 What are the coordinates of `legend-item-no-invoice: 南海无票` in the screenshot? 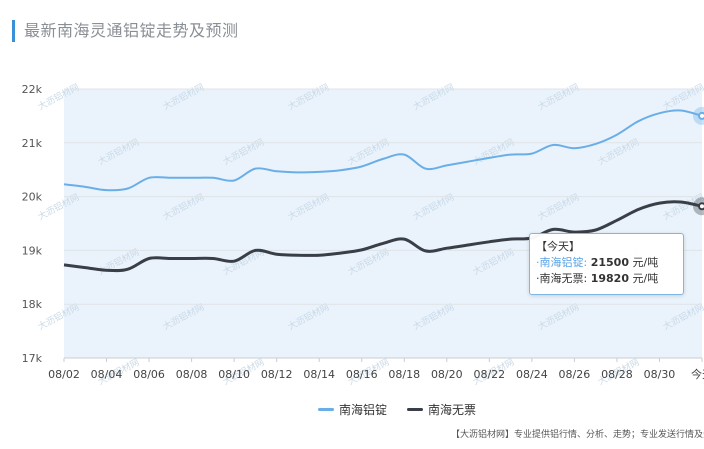 It's located at (441, 409).